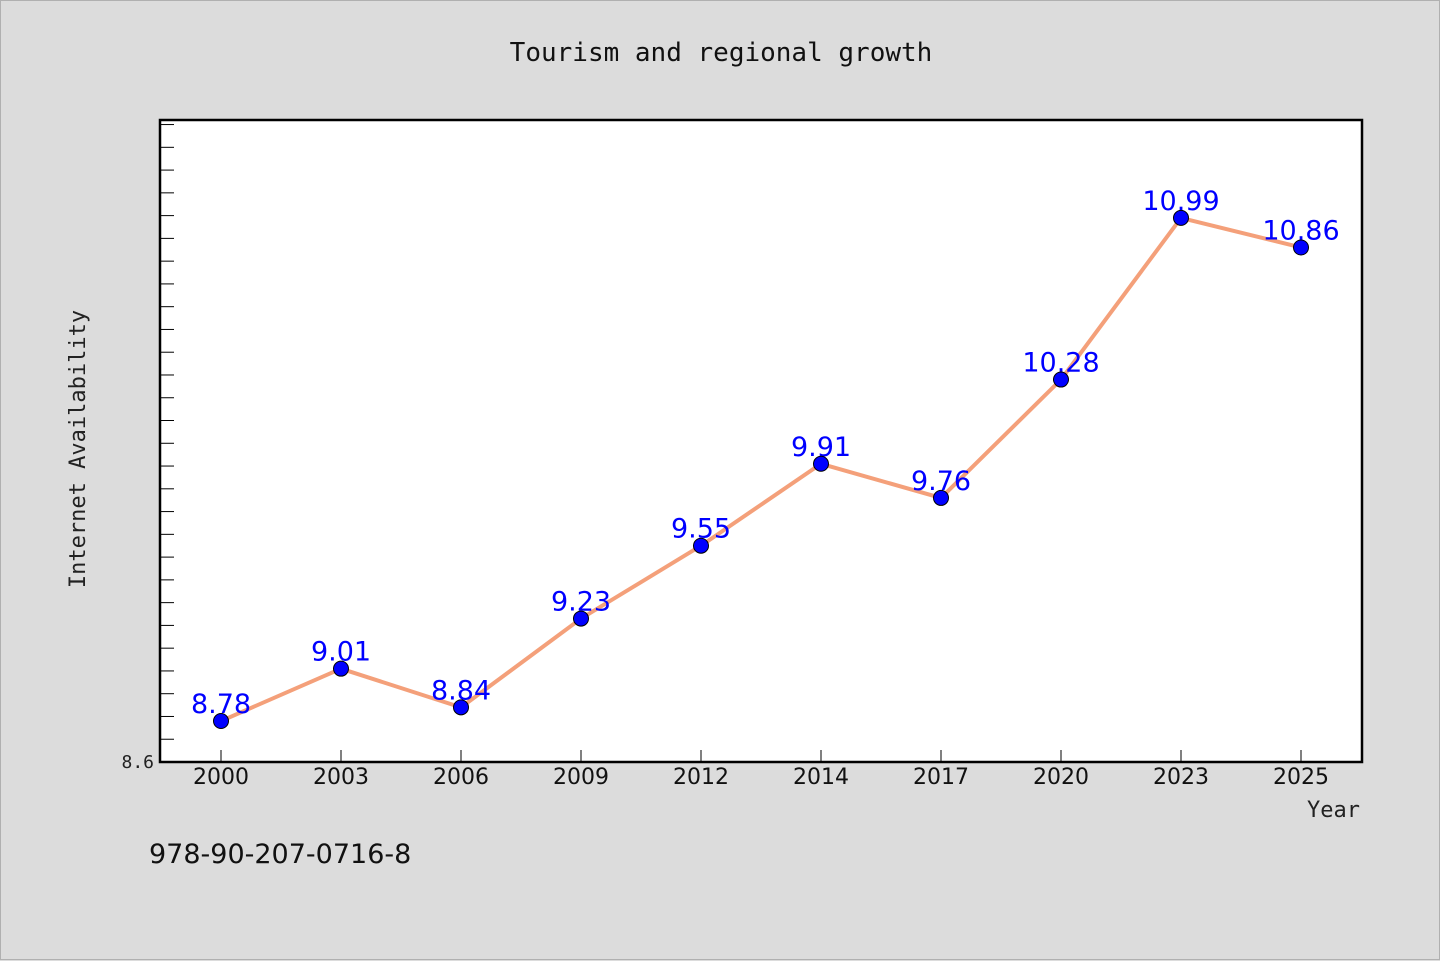 Image resolution: width=1440 pixels, height=961 pixels. I want to click on isbn-footer: 978-90-207-0716-8, so click(280, 854).